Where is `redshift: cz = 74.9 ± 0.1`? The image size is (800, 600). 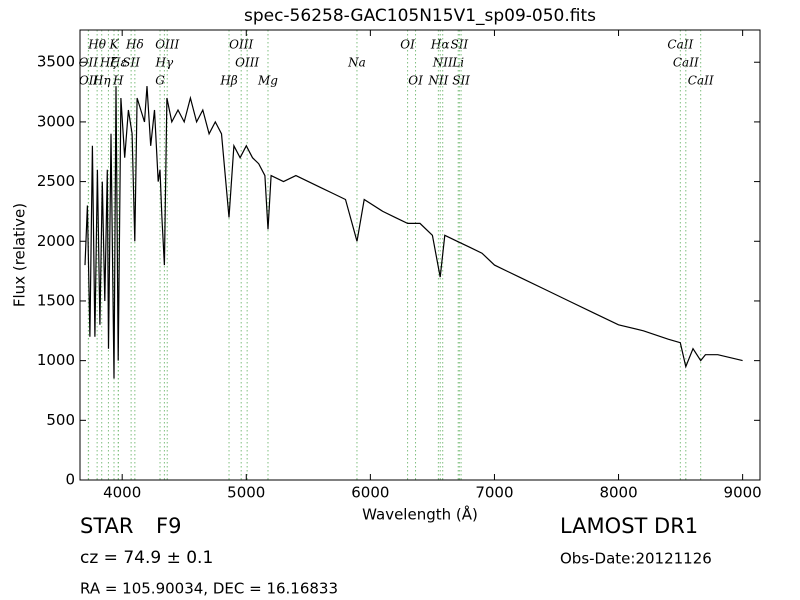
redshift: cz = 74.9 ± 0.1 is located at coordinates (146, 558).